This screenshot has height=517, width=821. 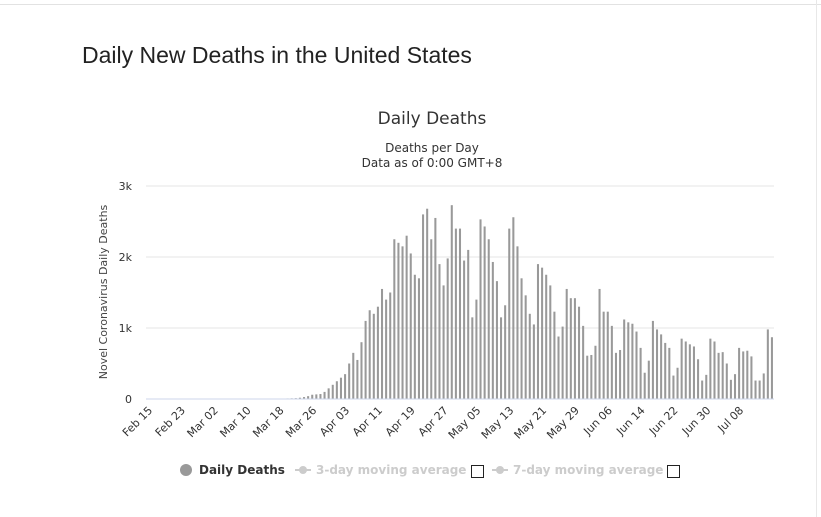 I want to click on y-tick-label: 1k, so click(x=126, y=328).